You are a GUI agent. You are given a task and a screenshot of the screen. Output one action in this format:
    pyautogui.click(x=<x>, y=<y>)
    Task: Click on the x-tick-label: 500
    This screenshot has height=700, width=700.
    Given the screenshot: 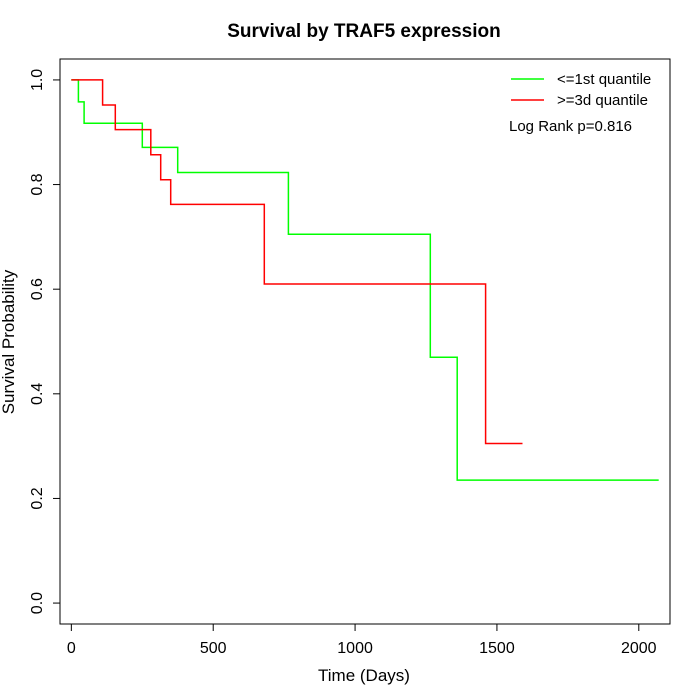 What is the action you would take?
    pyautogui.click(x=213, y=648)
    